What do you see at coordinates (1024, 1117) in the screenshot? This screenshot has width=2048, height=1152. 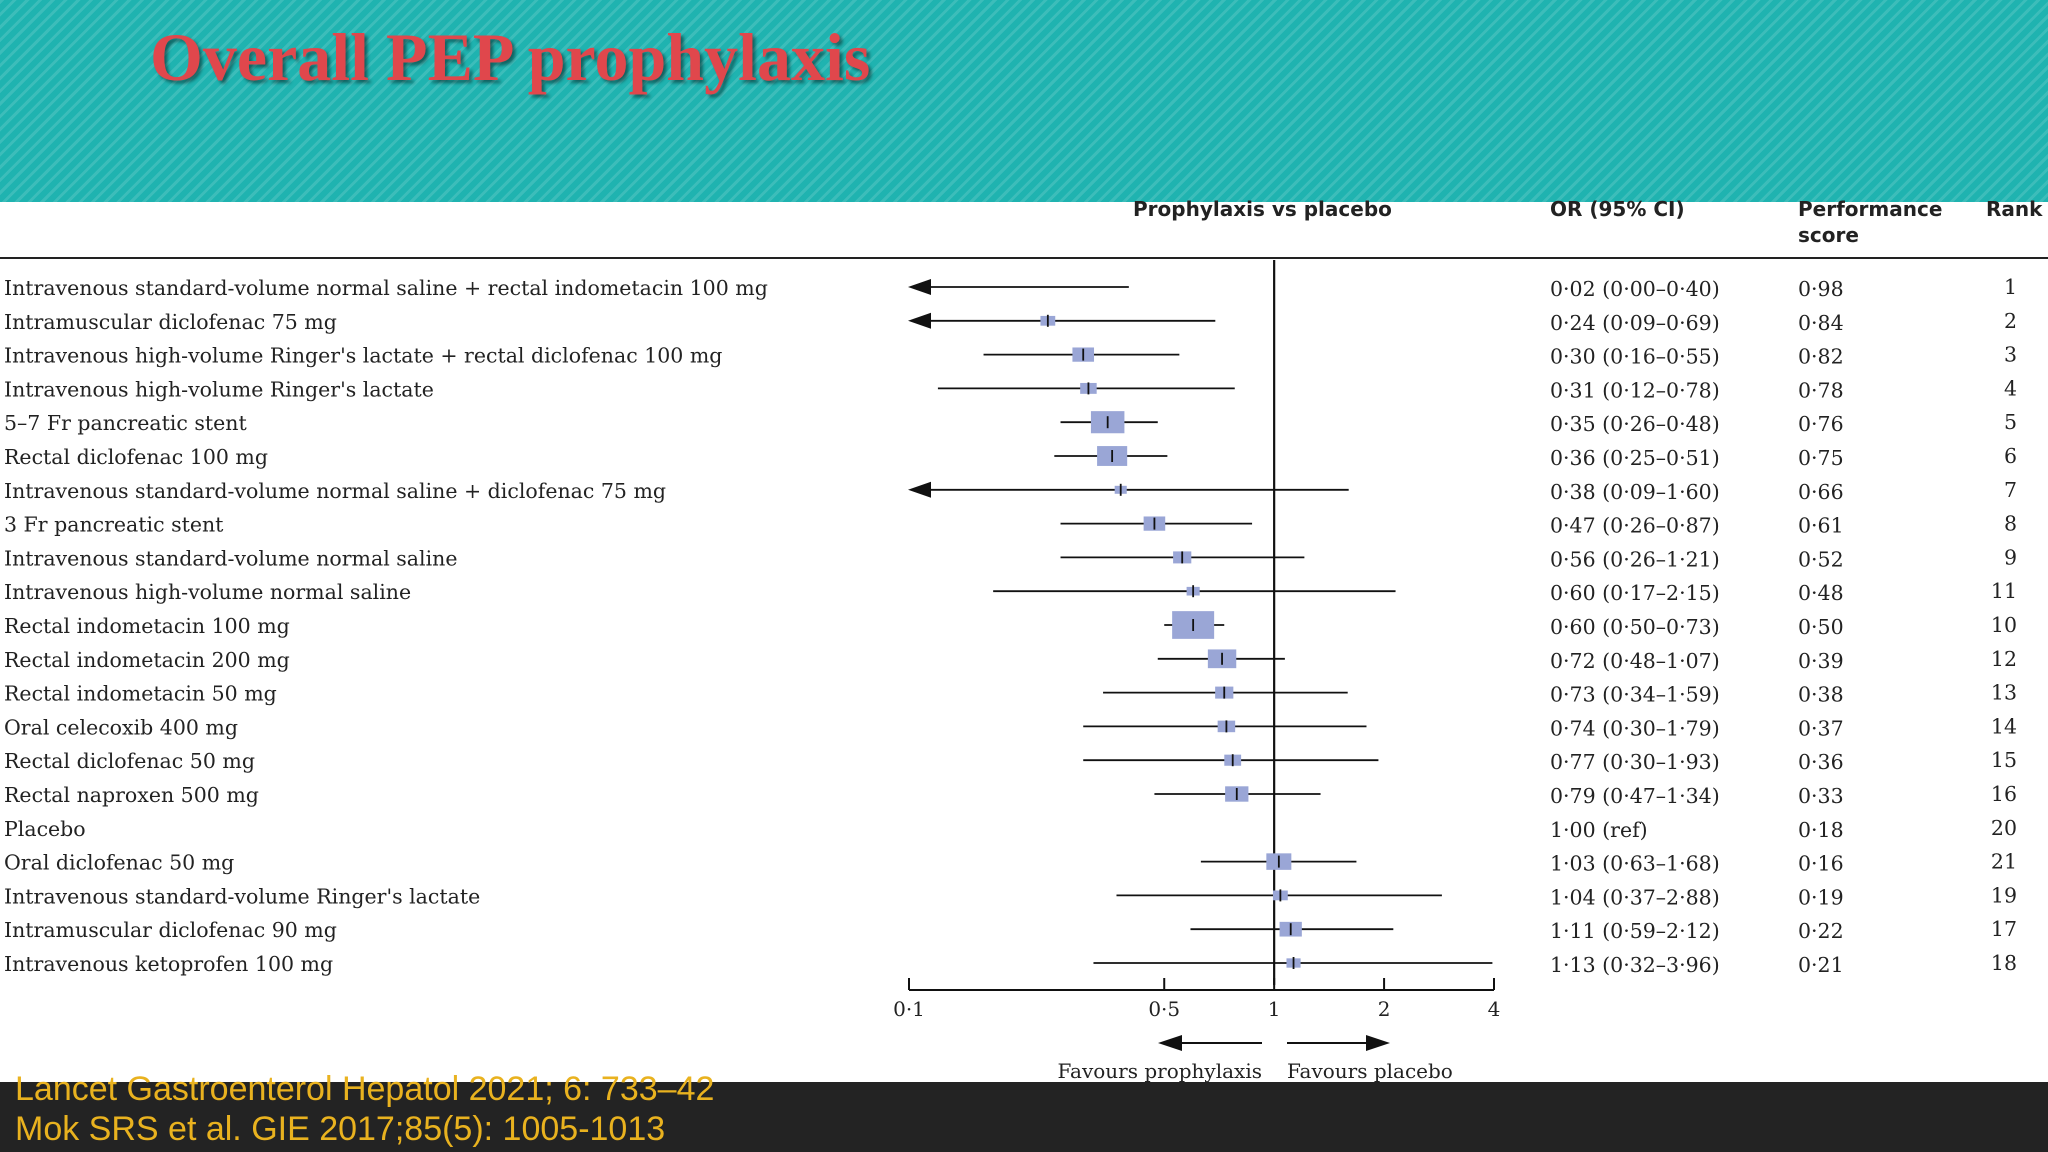 I see `footer-bar` at bounding box center [1024, 1117].